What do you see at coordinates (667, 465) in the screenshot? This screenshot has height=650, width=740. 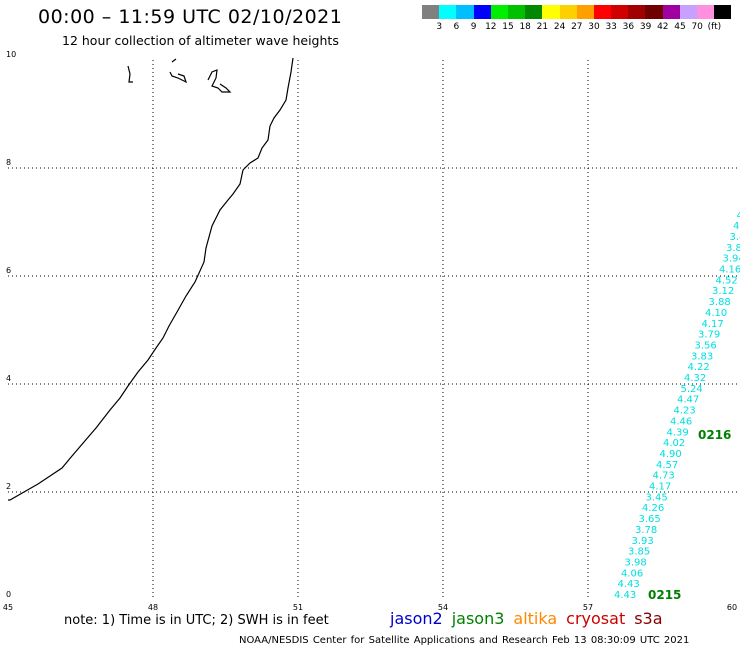 I see `swh-value: 4.57` at bounding box center [667, 465].